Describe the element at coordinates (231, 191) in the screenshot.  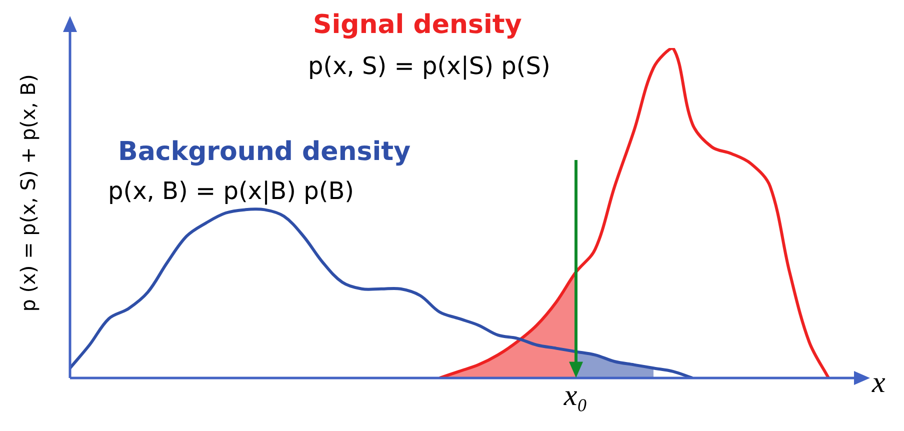
I see `annotation: p(x, B) = p(x|B) p(B)` at that location.